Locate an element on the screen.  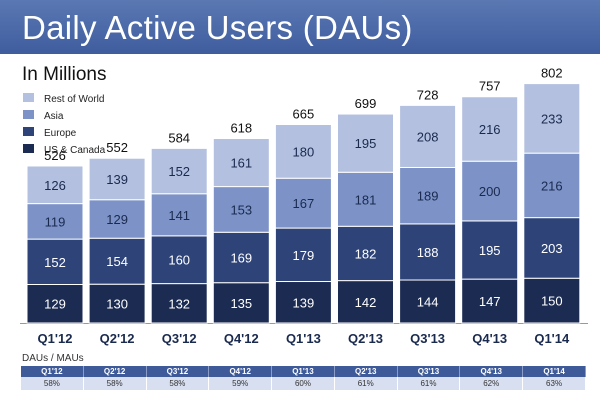
x-tick-label-q4-13: Q4'13 is located at coordinates (489, 338).